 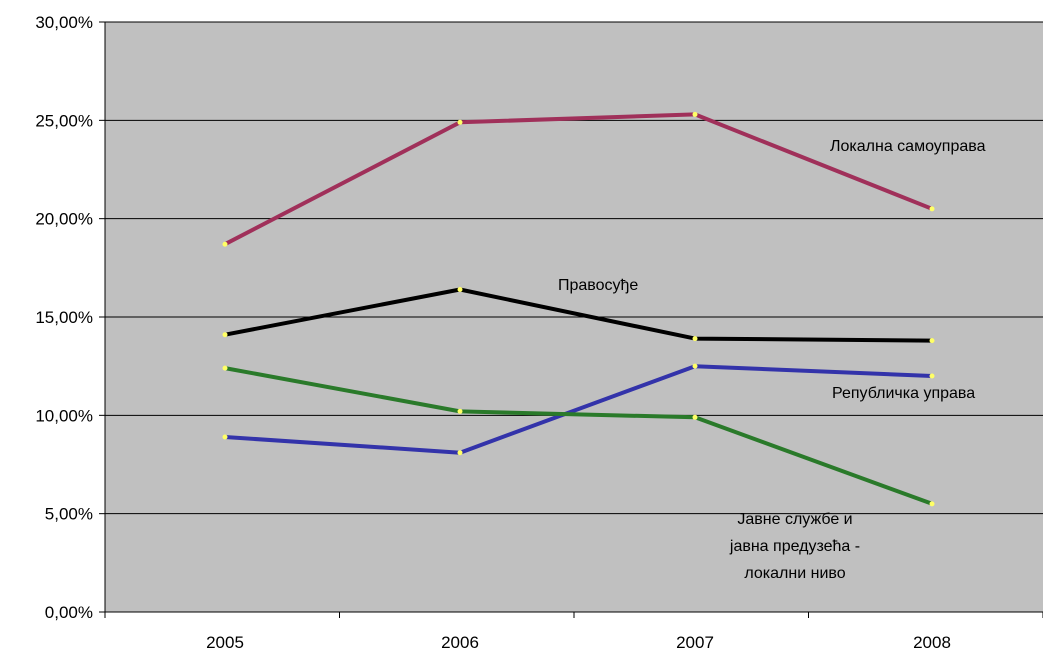 I want to click on x-tick-label: 2008, so click(x=932, y=642).